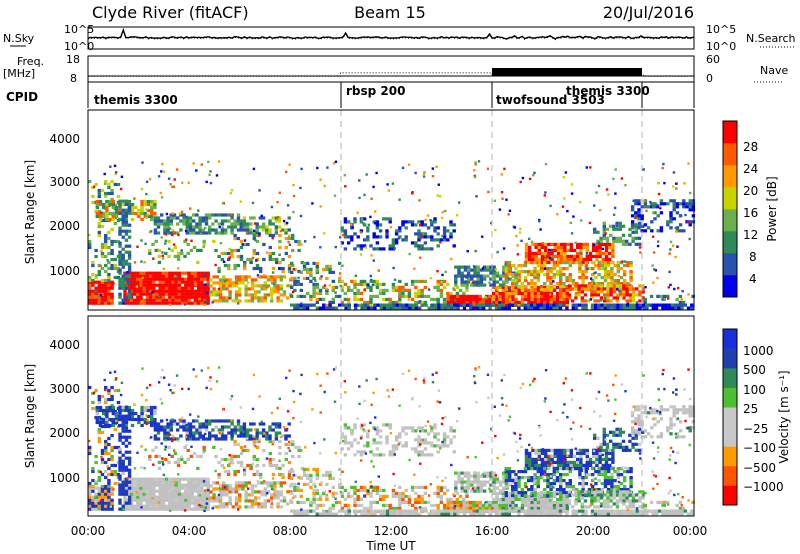  What do you see at coordinates (608, 91) in the screenshot?
I see `cpid-mode-4: themis 3300` at bounding box center [608, 91].